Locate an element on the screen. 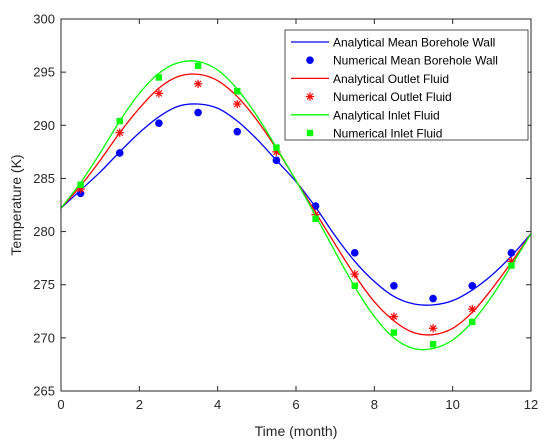 The height and width of the screenshot is (446, 550). x-tick-label: 2 is located at coordinates (139, 404).